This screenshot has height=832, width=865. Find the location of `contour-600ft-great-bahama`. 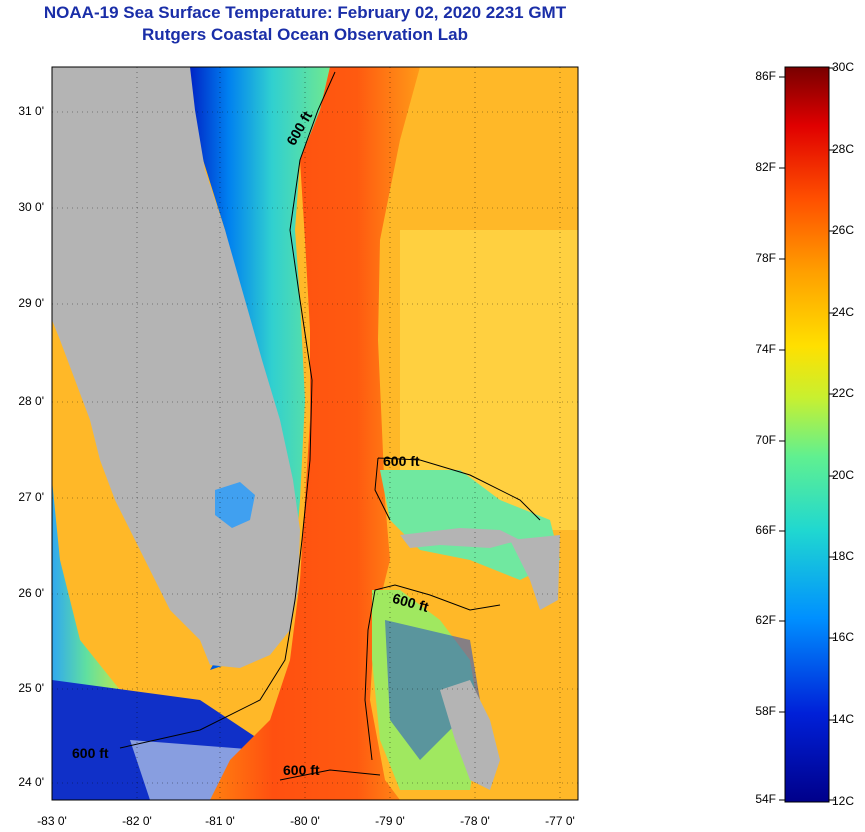

contour-600ft-great-bahama is located at coordinates (432, 672).